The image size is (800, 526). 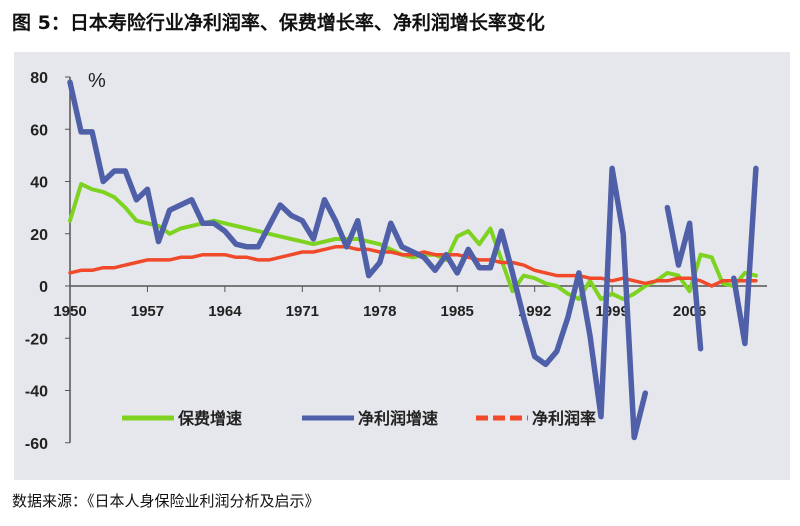 What do you see at coordinates (166, 501) in the screenshot?
I see `source-note: 数据来源：《日本人身保险业利润分析及启示》` at bounding box center [166, 501].